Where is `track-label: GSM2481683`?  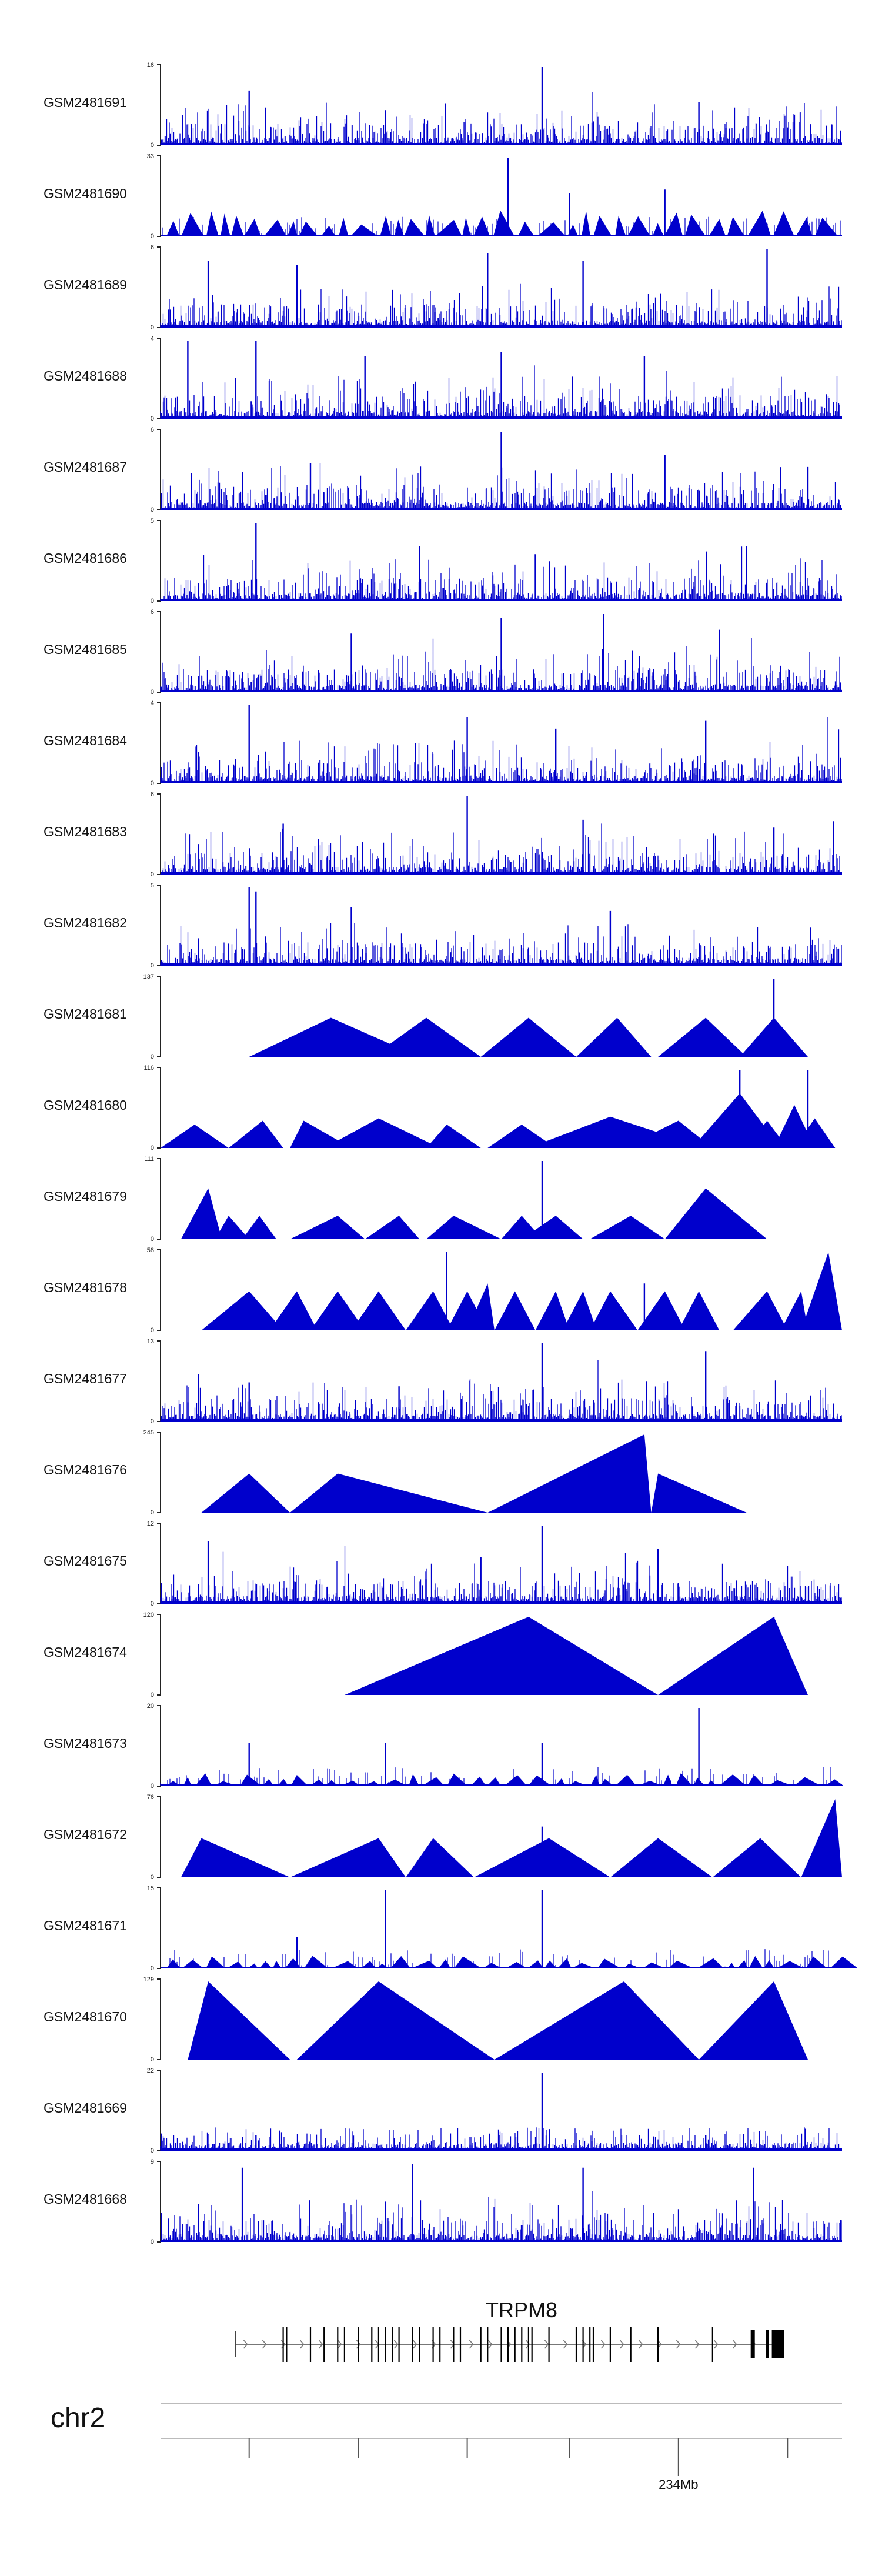 track-label: GSM2481683 is located at coordinates (85, 831).